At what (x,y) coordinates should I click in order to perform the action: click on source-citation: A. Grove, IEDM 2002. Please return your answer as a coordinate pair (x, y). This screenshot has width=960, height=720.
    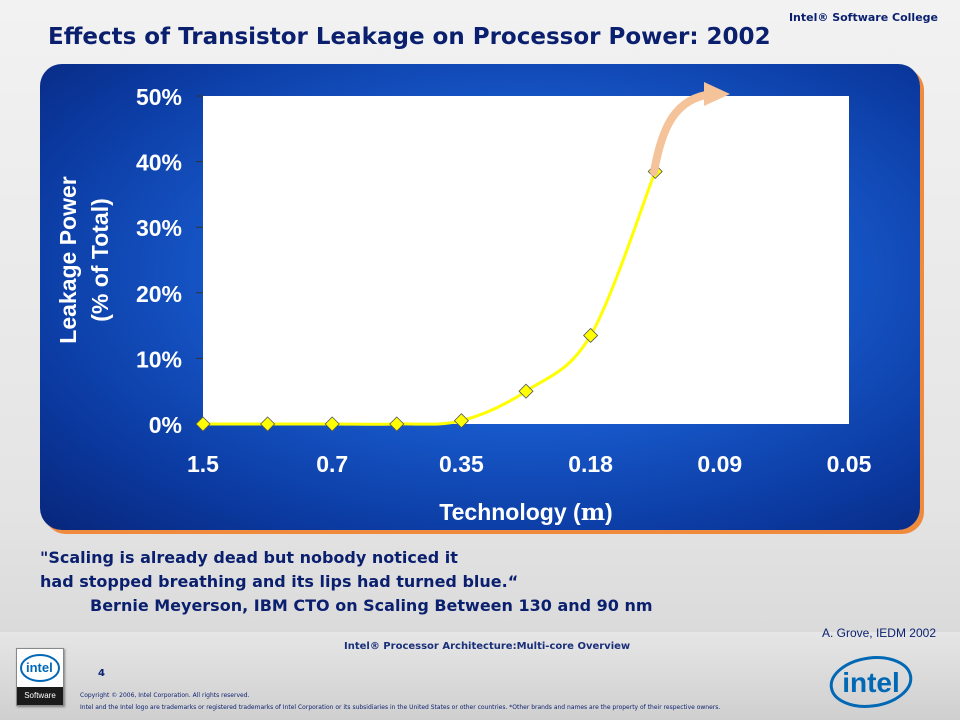
    Looking at the image, I should click on (878, 633).